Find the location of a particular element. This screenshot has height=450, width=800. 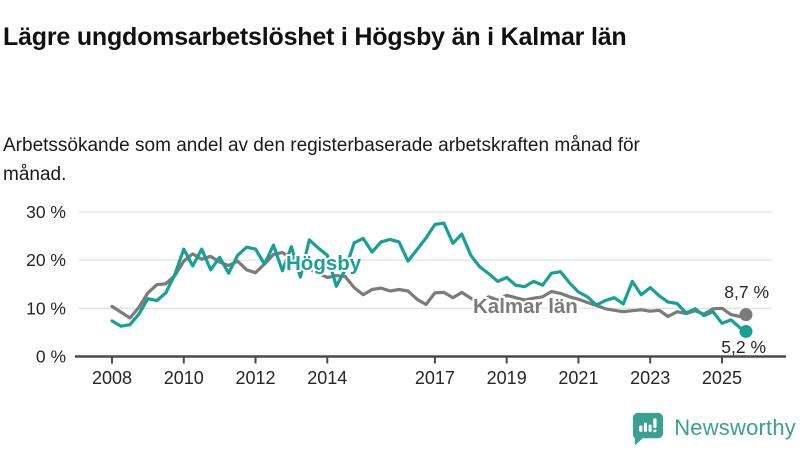

newsworthy-logo-icon is located at coordinates (648, 428).